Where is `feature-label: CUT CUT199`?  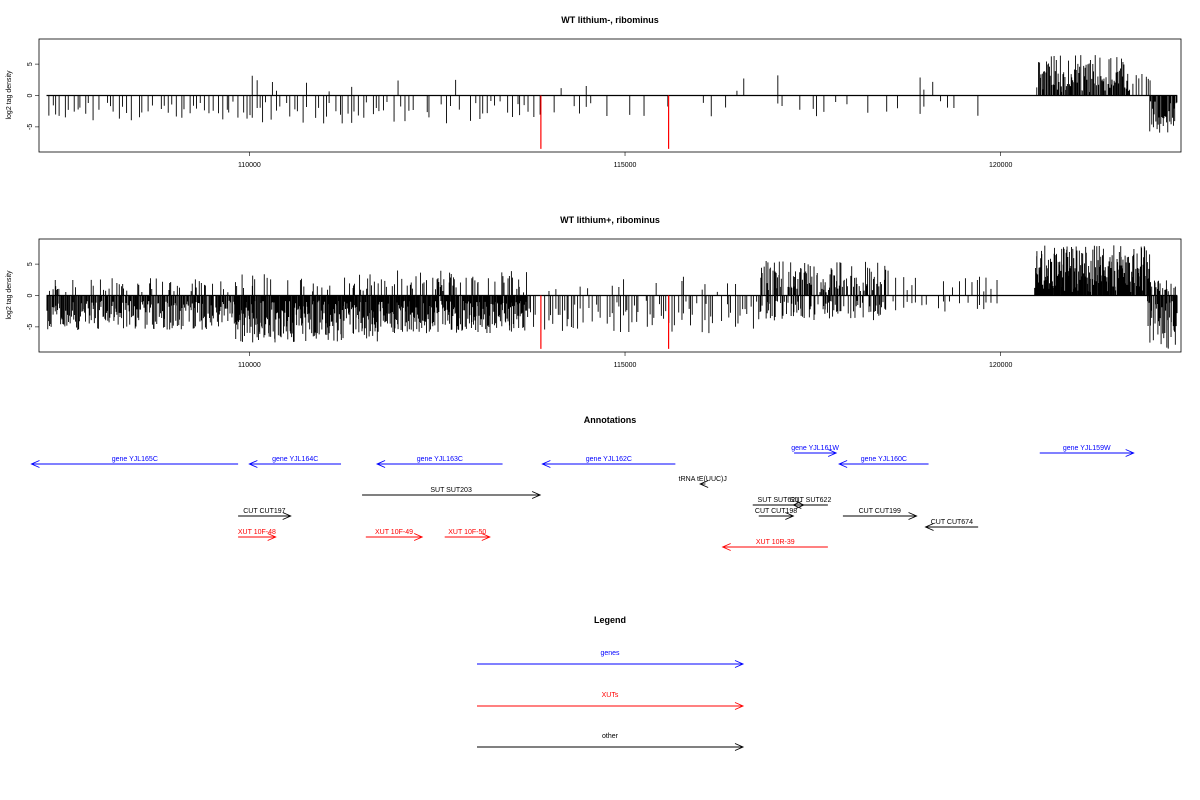
feature-label: CUT CUT199 is located at coordinates (880, 511).